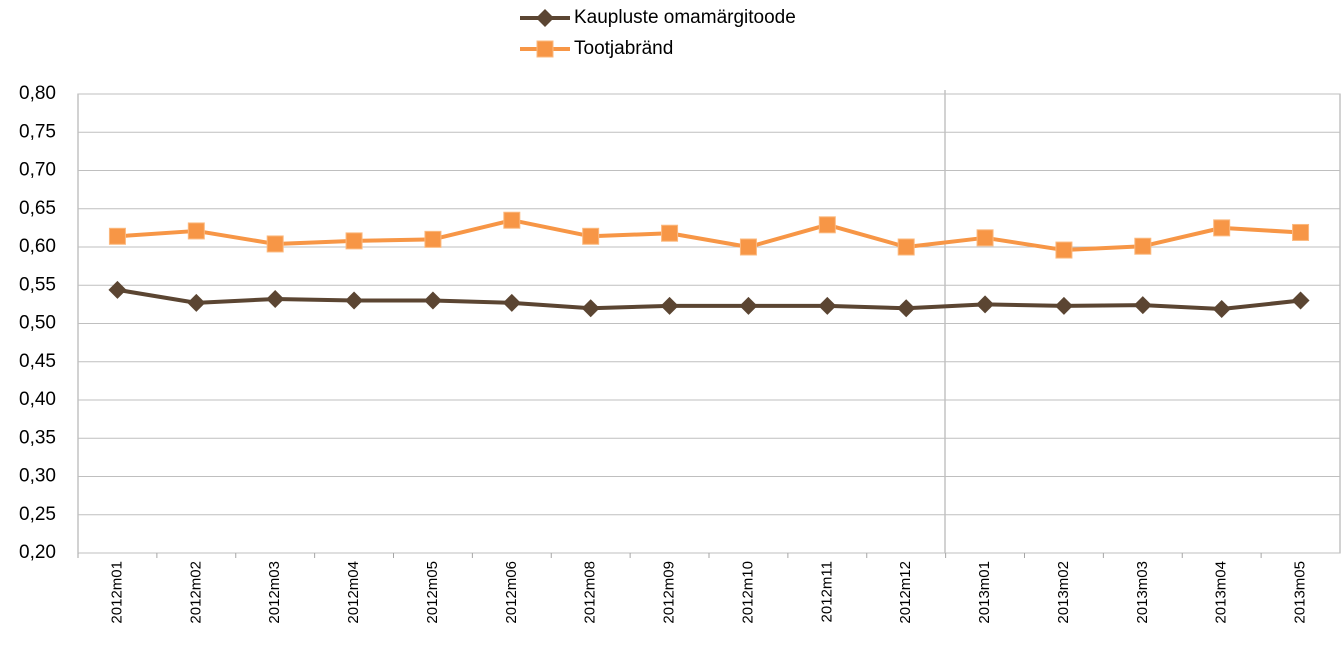 Image resolution: width=1343 pixels, height=649 pixels. What do you see at coordinates (353, 592) in the screenshot?
I see `x-tick-label: 2012m04` at bounding box center [353, 592].